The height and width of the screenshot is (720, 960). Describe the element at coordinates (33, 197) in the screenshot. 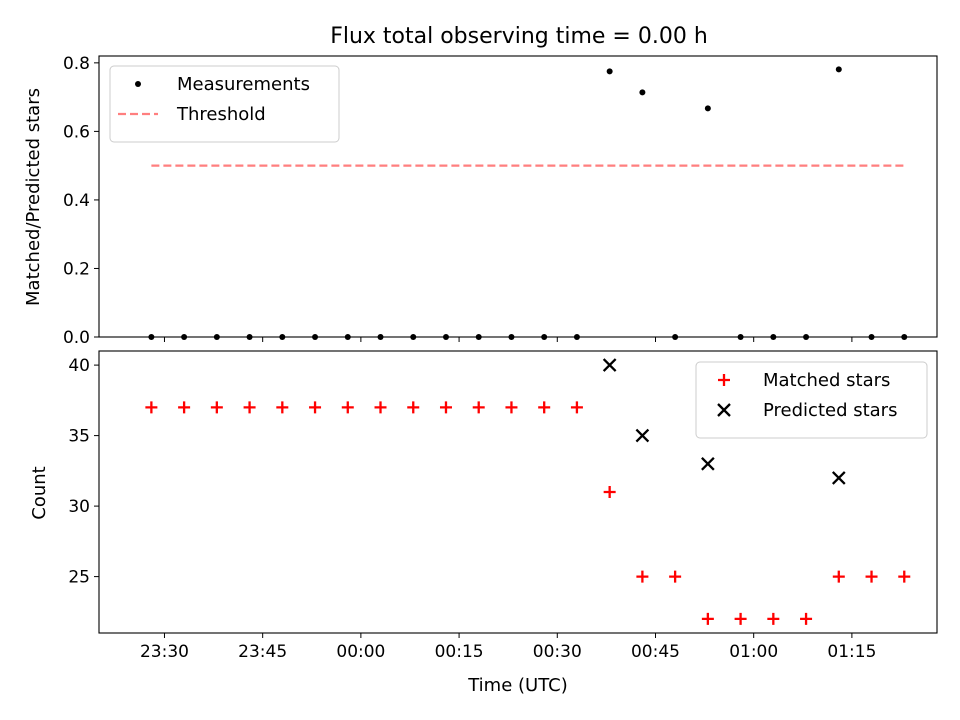

I see `top-y-axis-label: Matched/Predicted stars` at that location.